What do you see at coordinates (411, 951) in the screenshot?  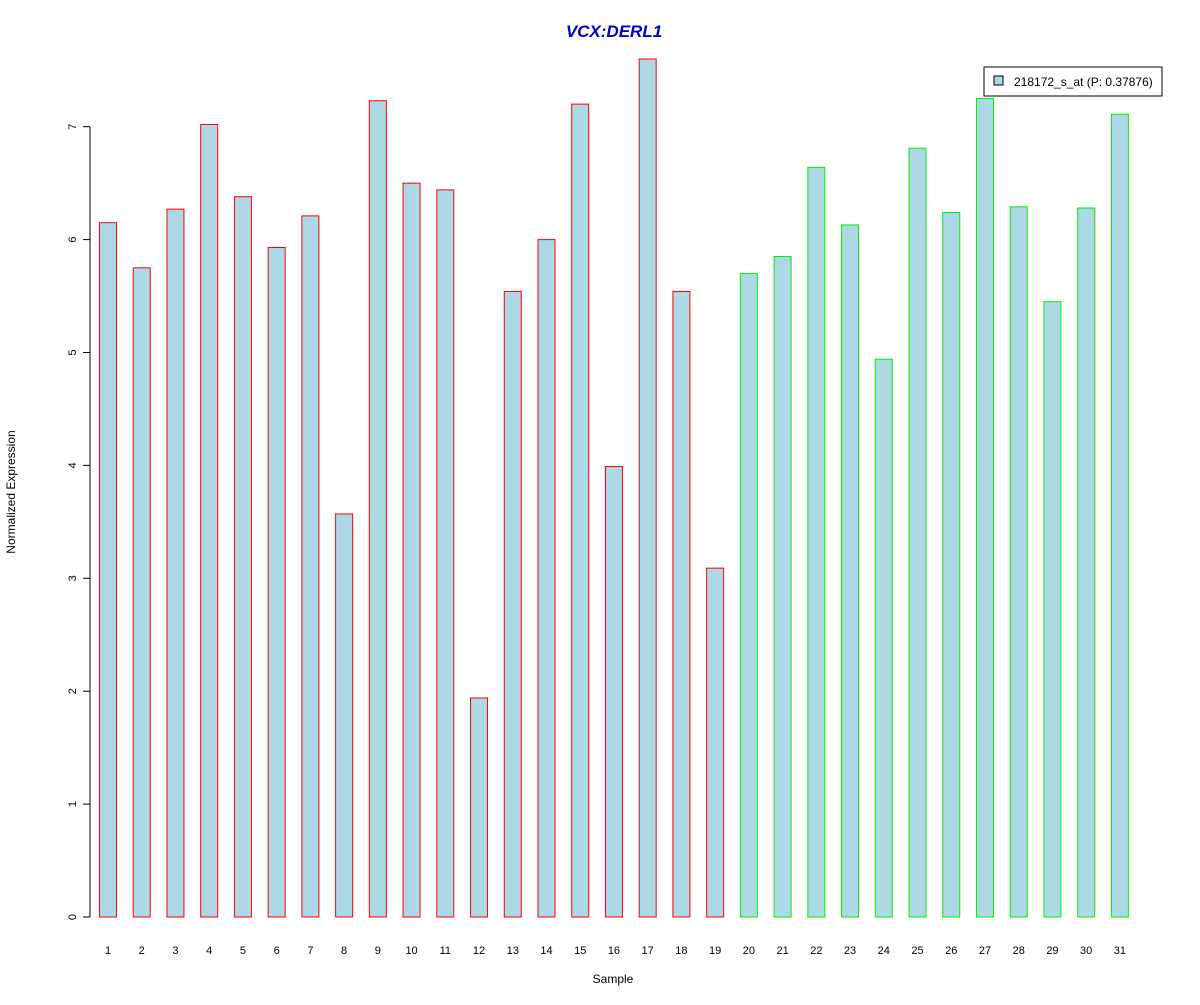 I see `x-tick-label: 10` at bounding box center [411, 951].